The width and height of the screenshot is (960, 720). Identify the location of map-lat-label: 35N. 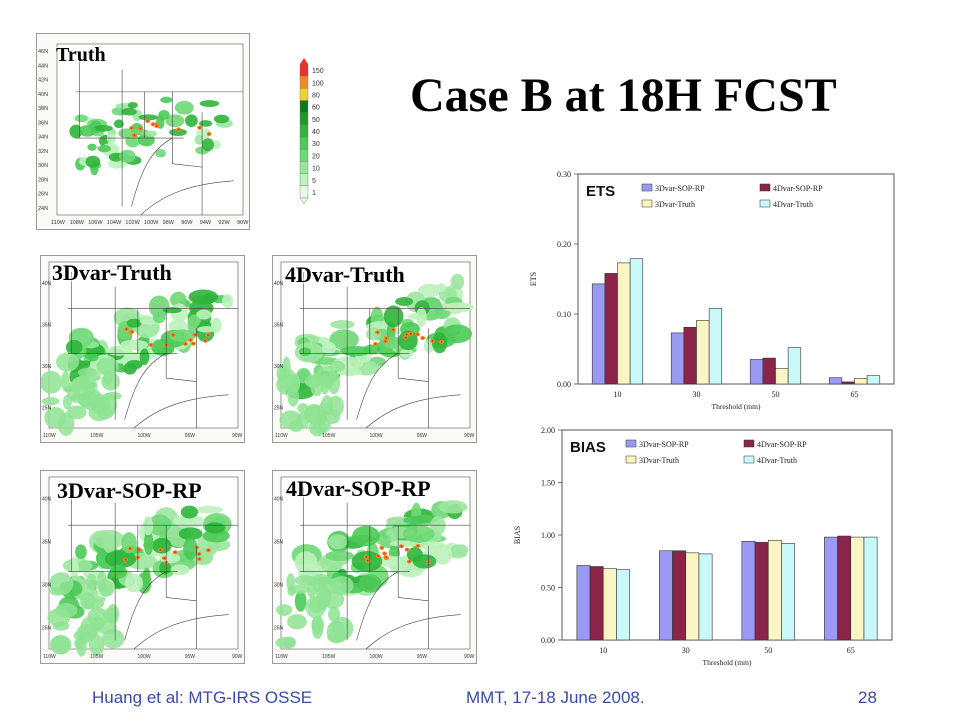
(279, 543).